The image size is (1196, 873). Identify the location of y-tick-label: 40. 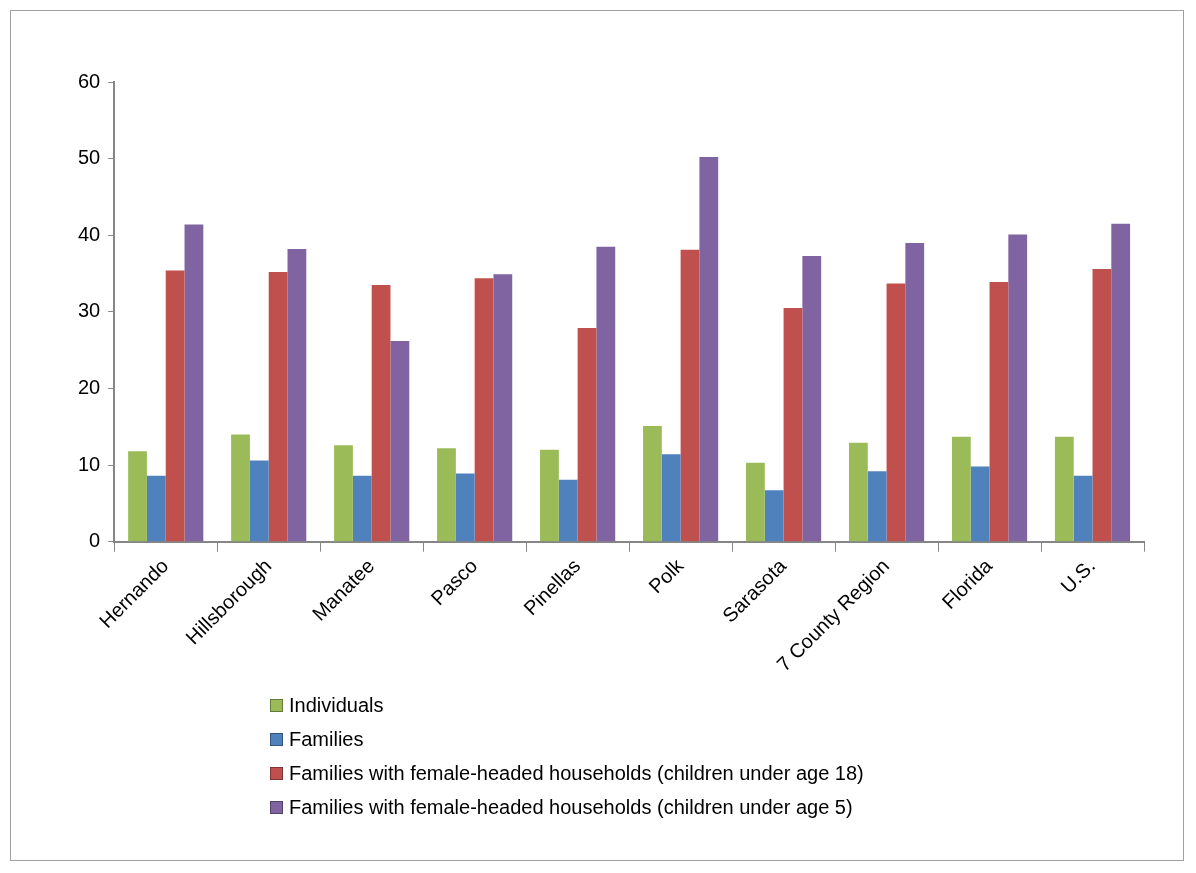
(89, 233).